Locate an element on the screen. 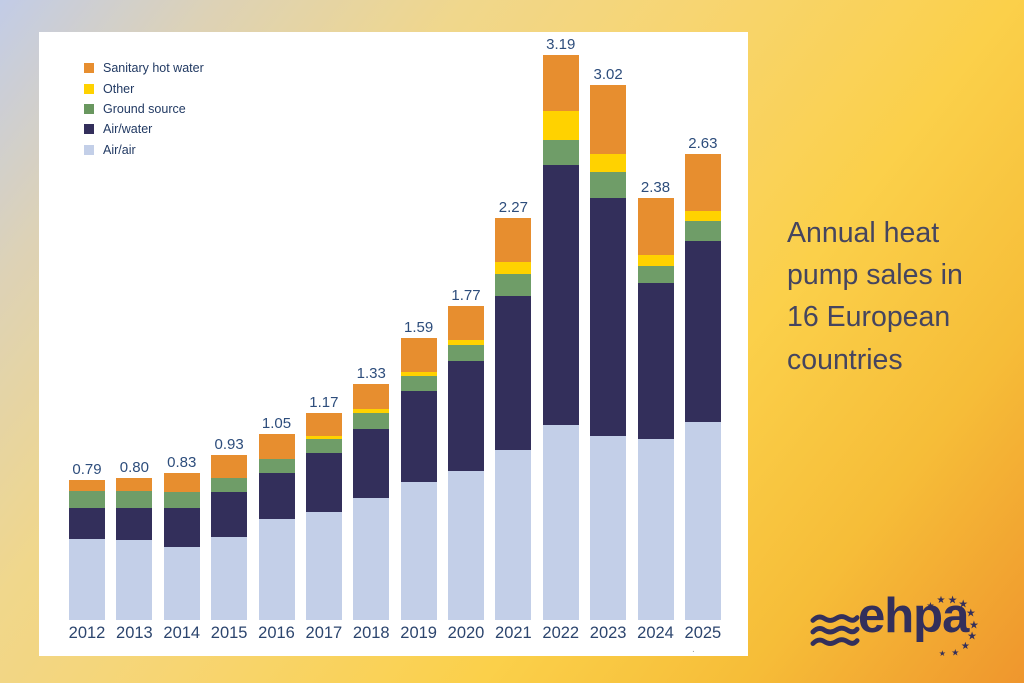 Image resolution: width=1024 pixels, height=683 pixels. bar-column-2020: 1.77 2020 is located at coordinates (466, 465).